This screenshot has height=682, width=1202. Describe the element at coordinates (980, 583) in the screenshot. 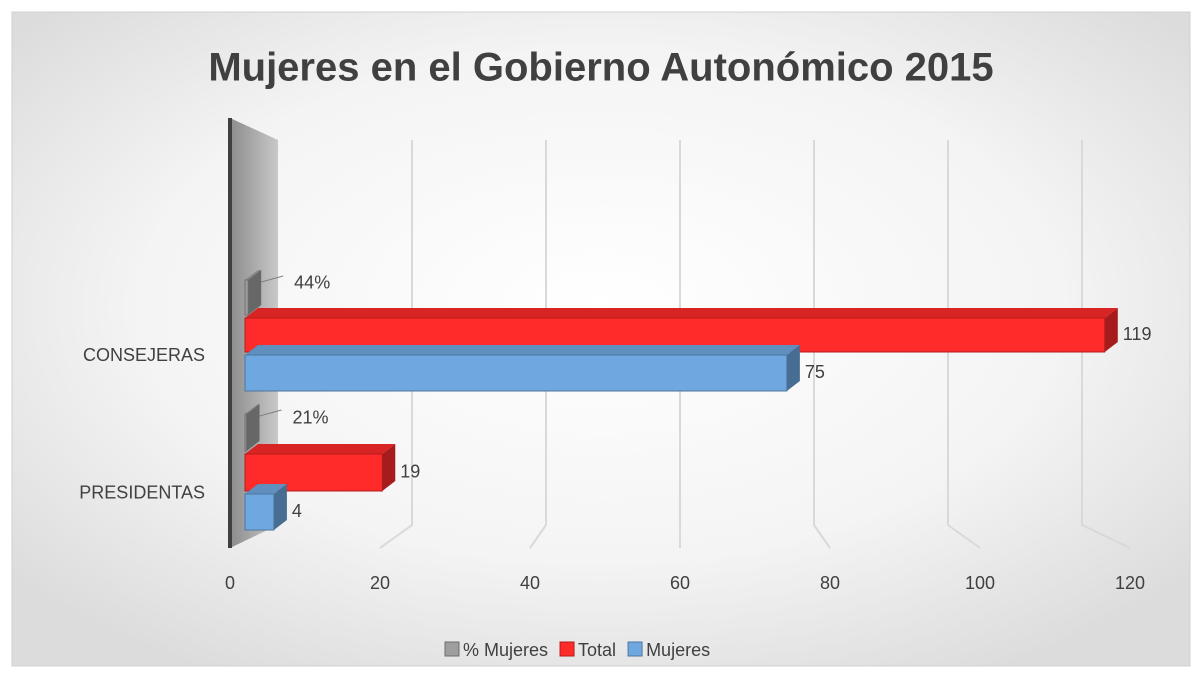

I see `x-tick-label: 100` at that location.